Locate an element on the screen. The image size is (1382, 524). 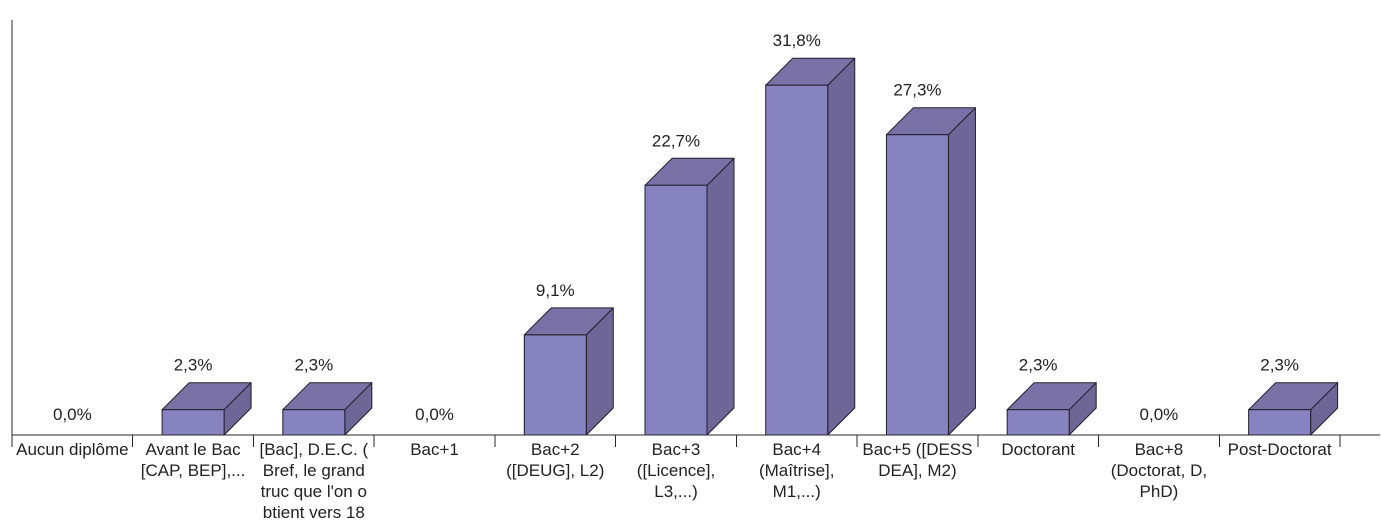
x-tick-label: Bac+1 is located at coordinates (434, 449).